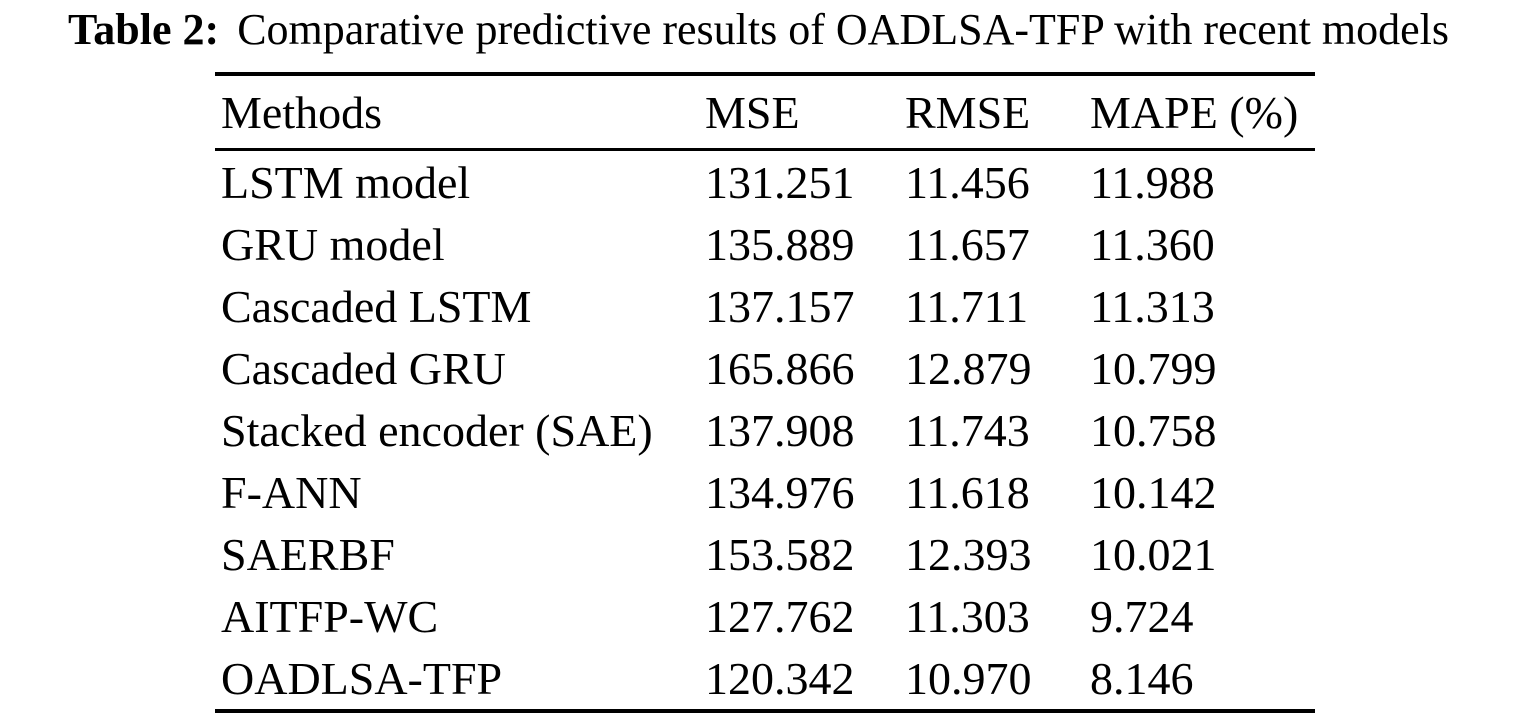  Describe the element at coordinates (144, 29) in the screenshot. I see `table-caption-label: Table 2:` at that location.